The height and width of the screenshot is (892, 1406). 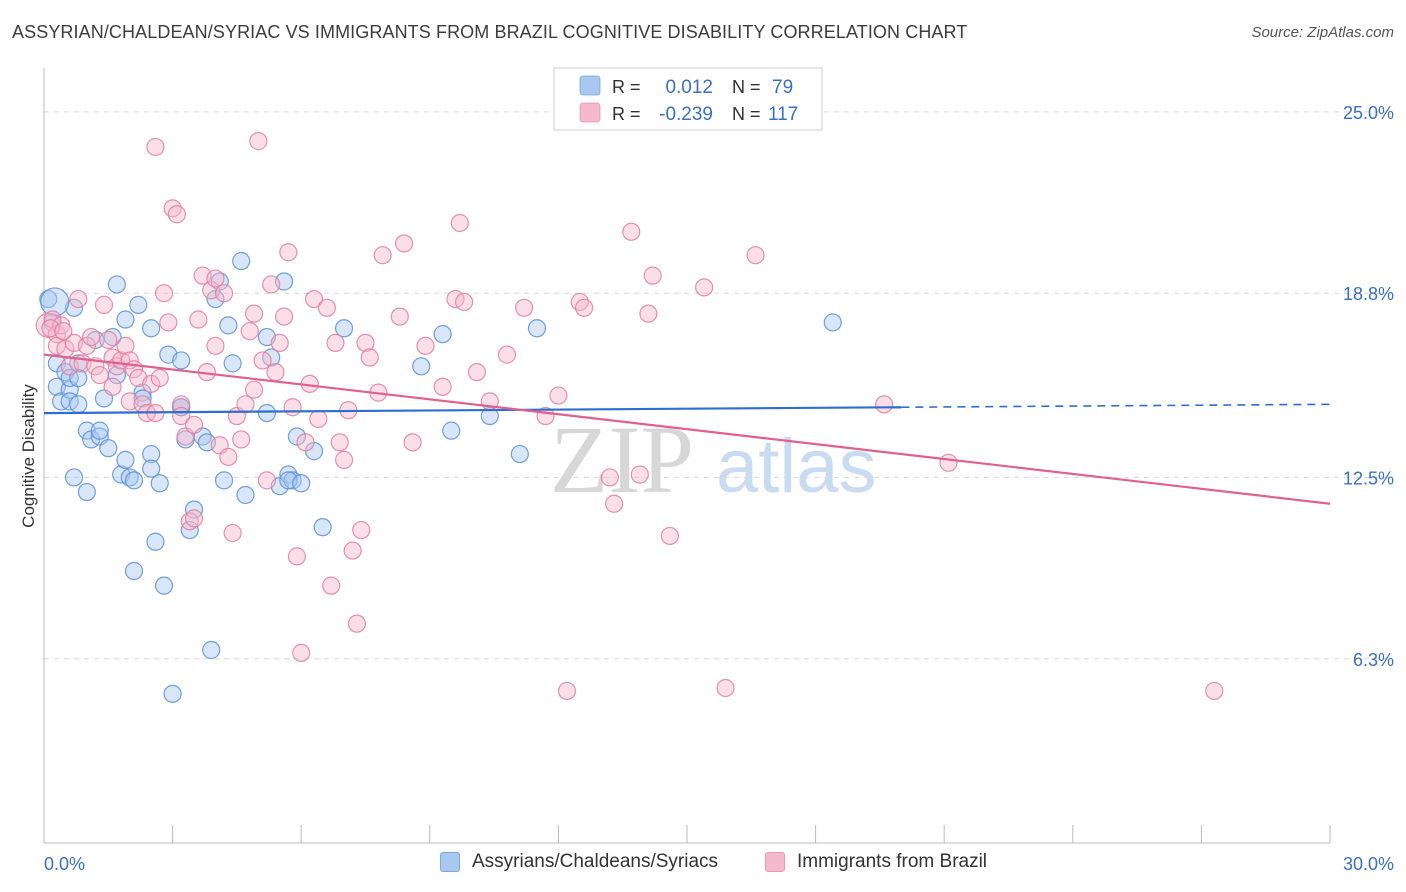 What do you see at coordinates (626, 114) in the screenshot?
I see `legend-r-label-pink: R =` at bounding box center [626, 114].